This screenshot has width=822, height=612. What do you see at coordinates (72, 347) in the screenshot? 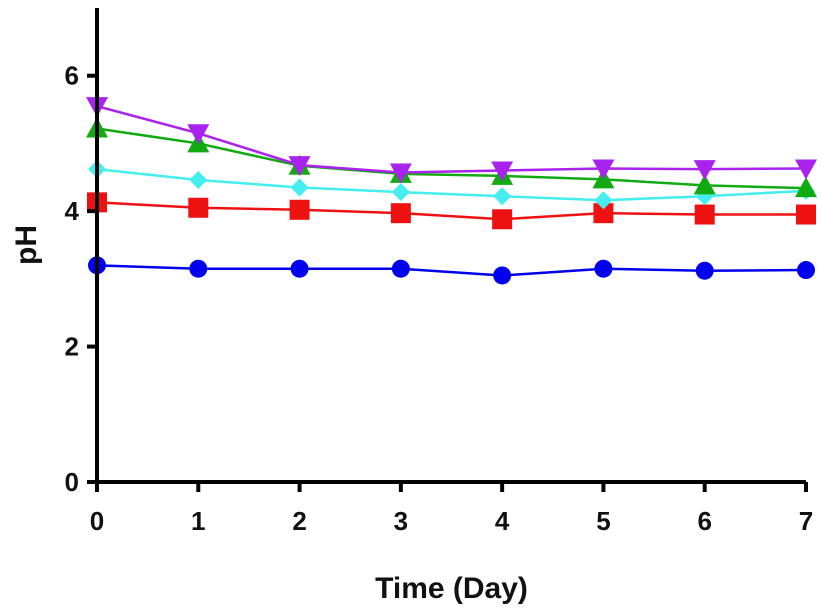
I see `y-tick-label: 2` at bounding box center [72, 347].